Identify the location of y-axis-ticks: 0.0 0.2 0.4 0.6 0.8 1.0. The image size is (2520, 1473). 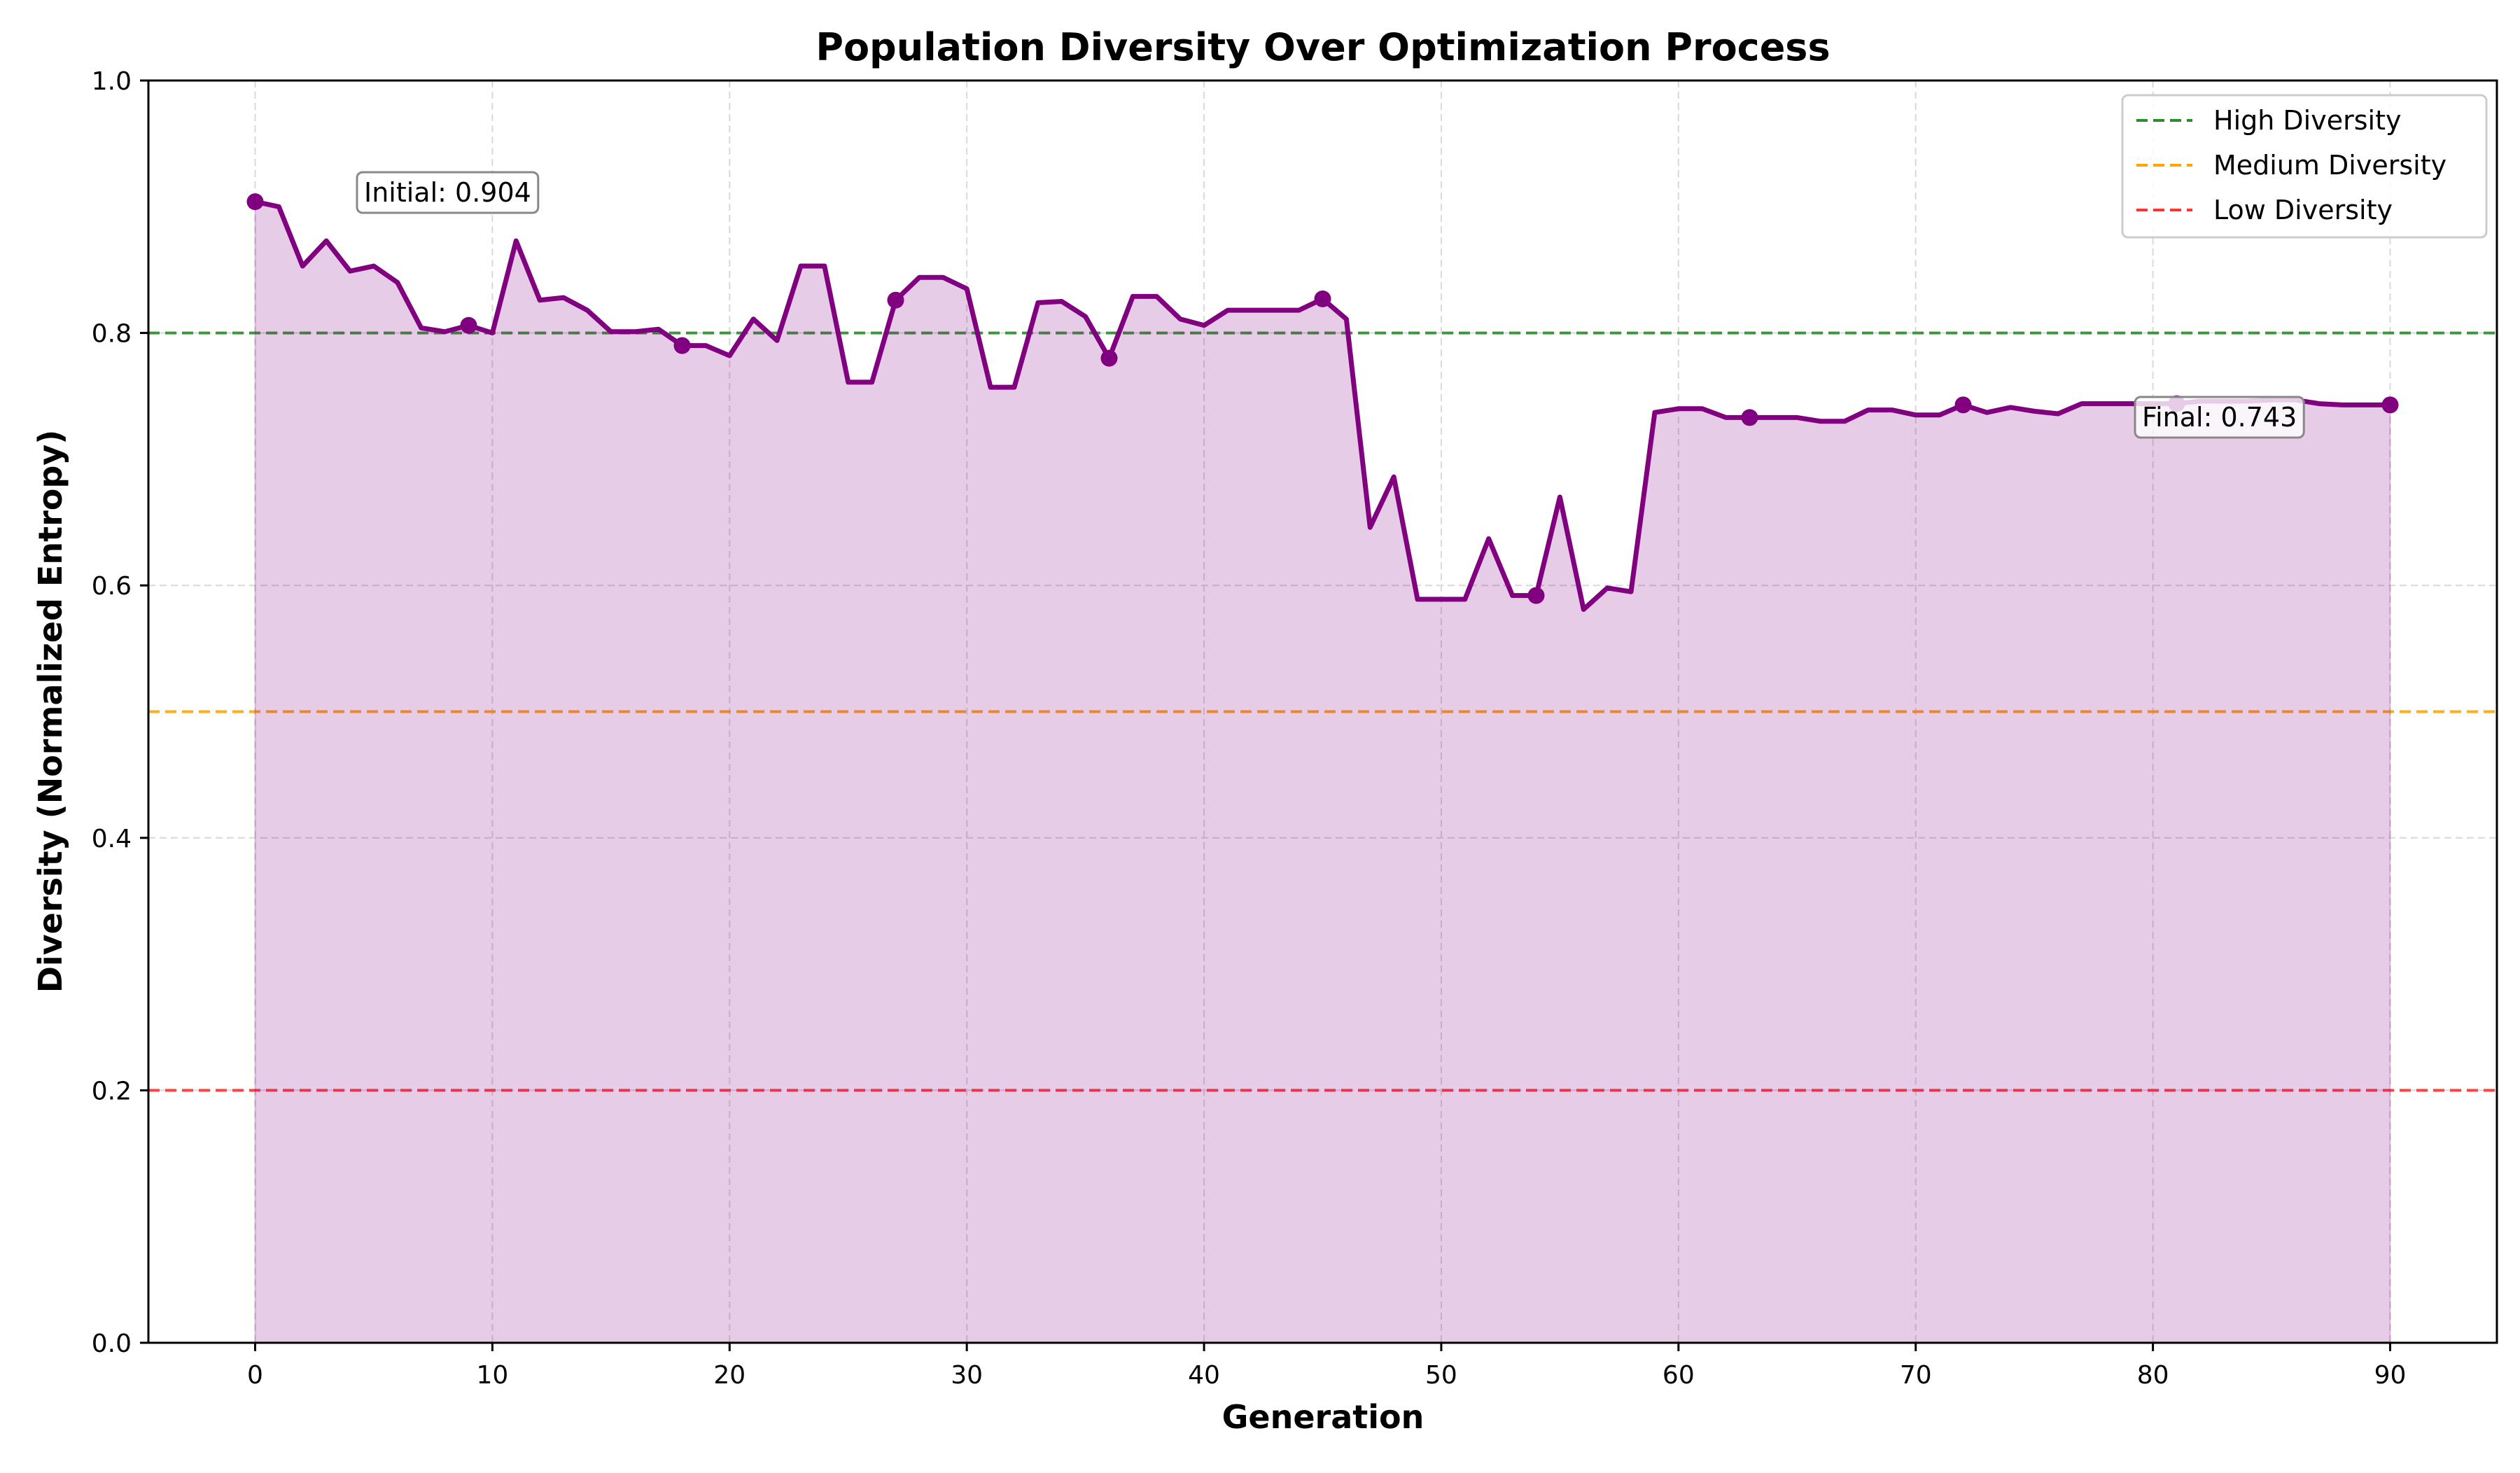
(120, 712).